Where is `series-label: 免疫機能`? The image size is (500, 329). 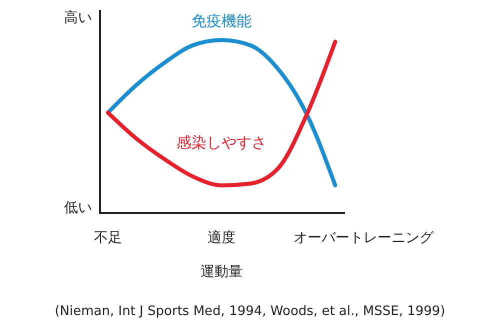 series-label: 免疫機能 is located at coordinates (222, 21).